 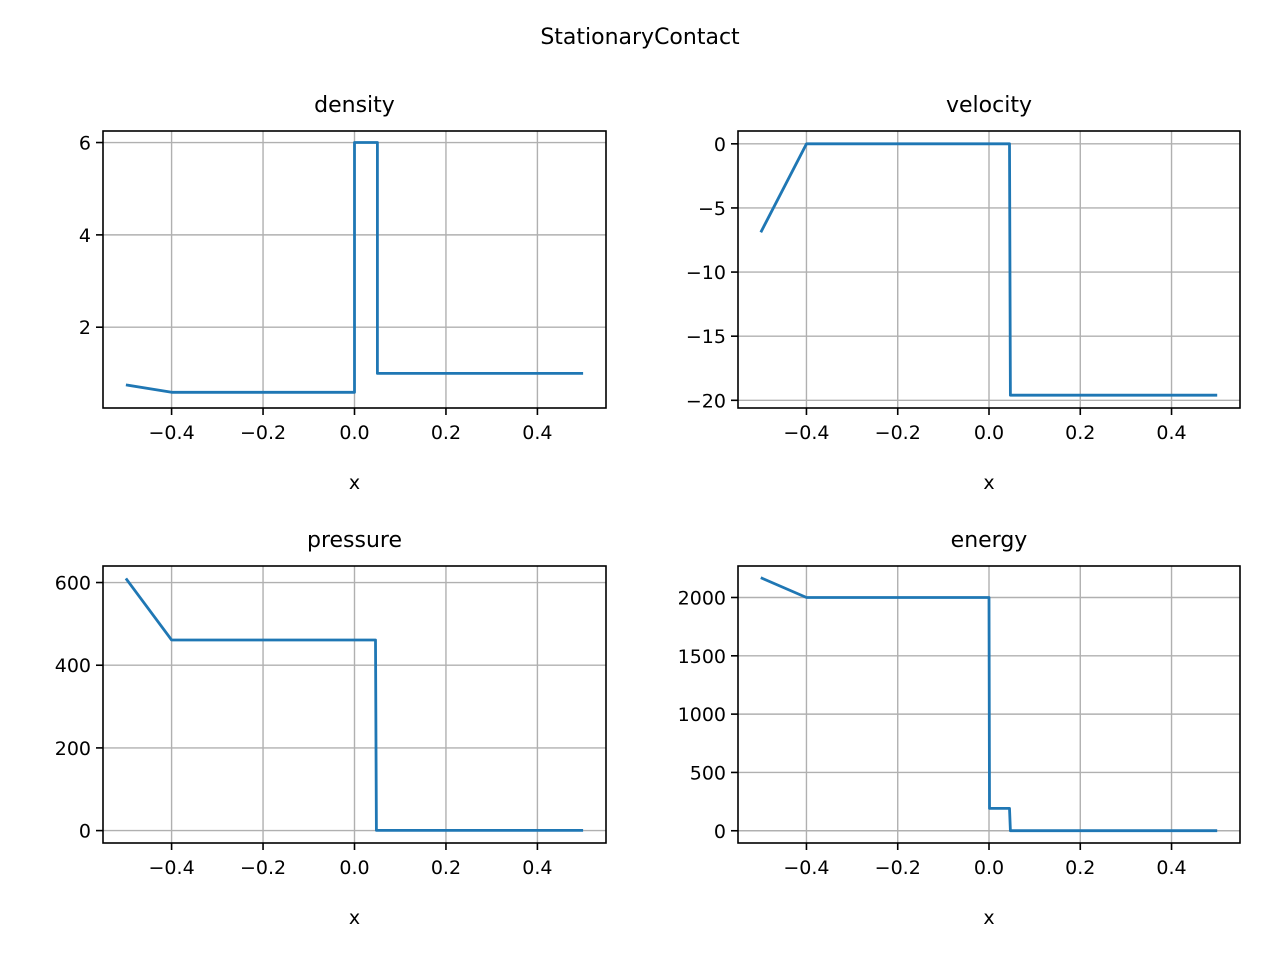 I want to click on y-tick-label: 400, so click(x=73, y=666).